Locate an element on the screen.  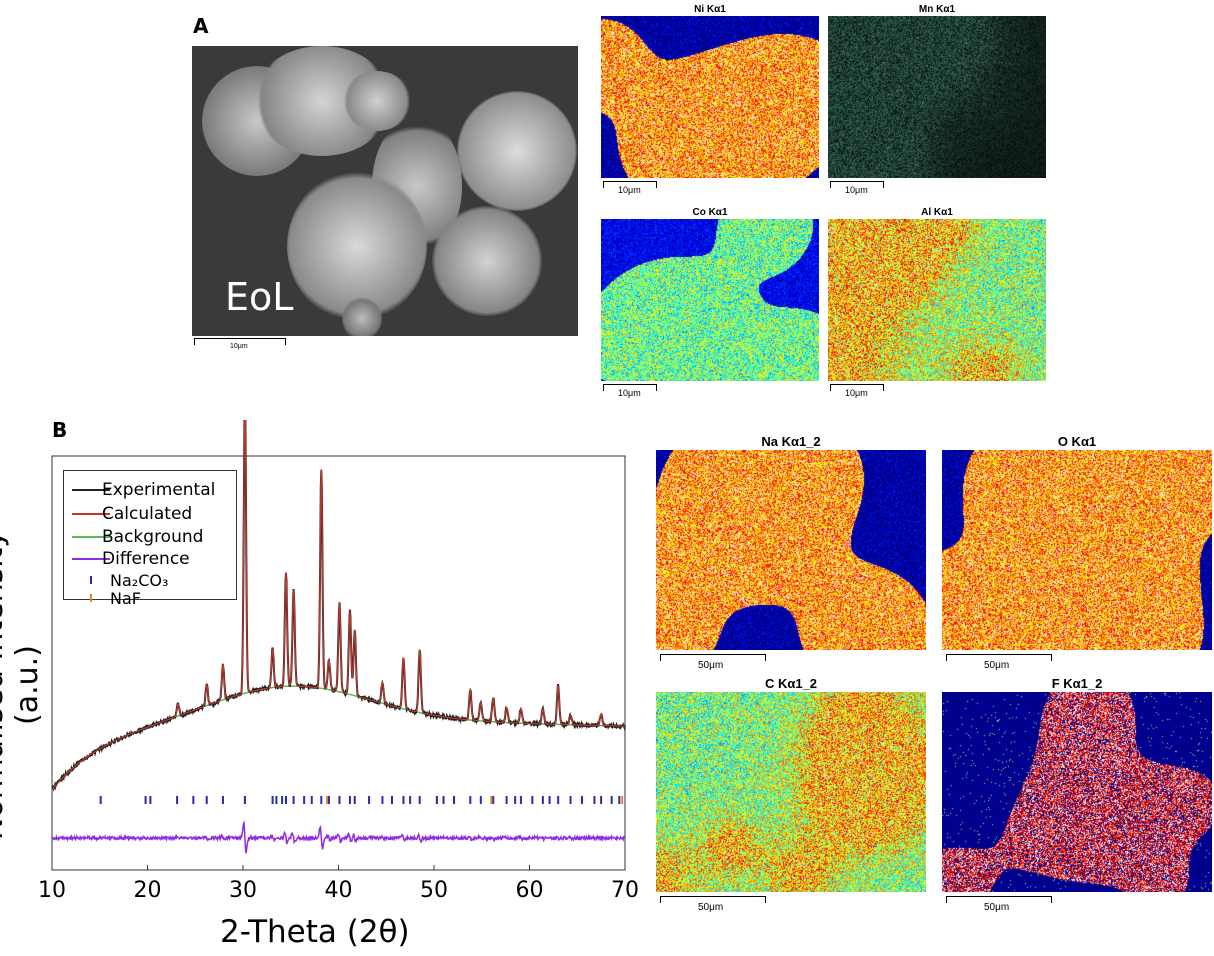
eds-na-scale-text: 50μm is located at coordinates (711, 665).